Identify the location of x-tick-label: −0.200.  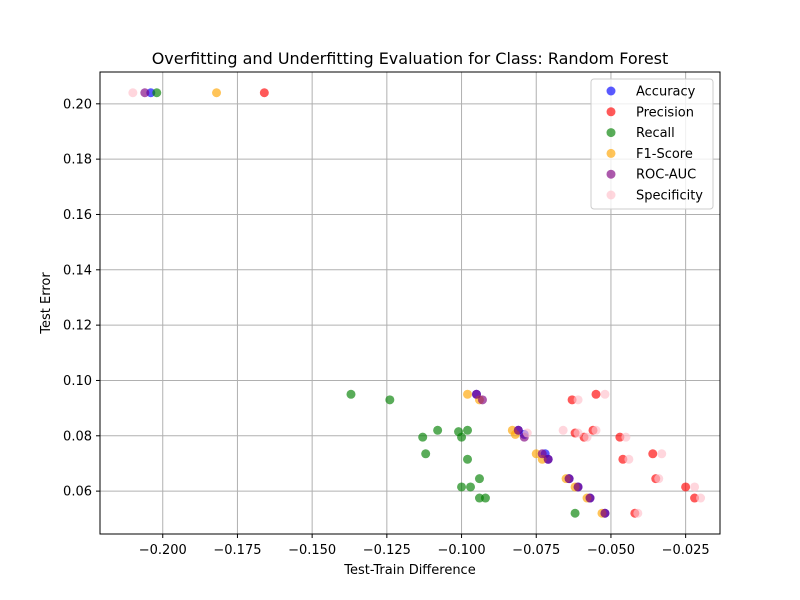
(163, 550).